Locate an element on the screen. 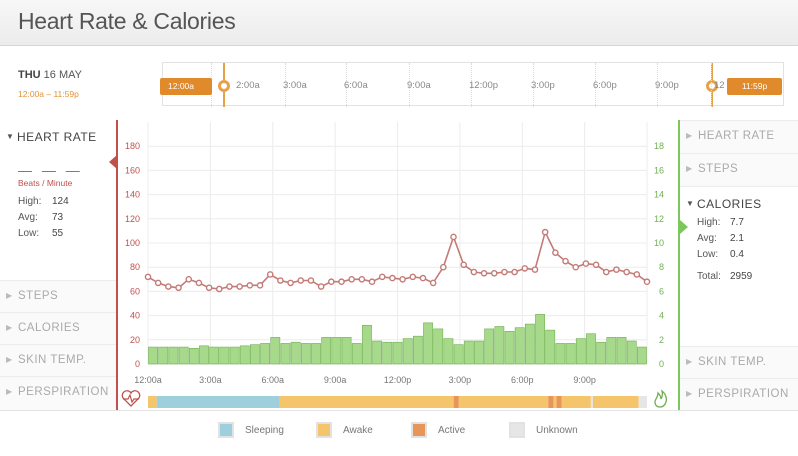  timeline-label: 3:00a is located at coordinates (295, 85).